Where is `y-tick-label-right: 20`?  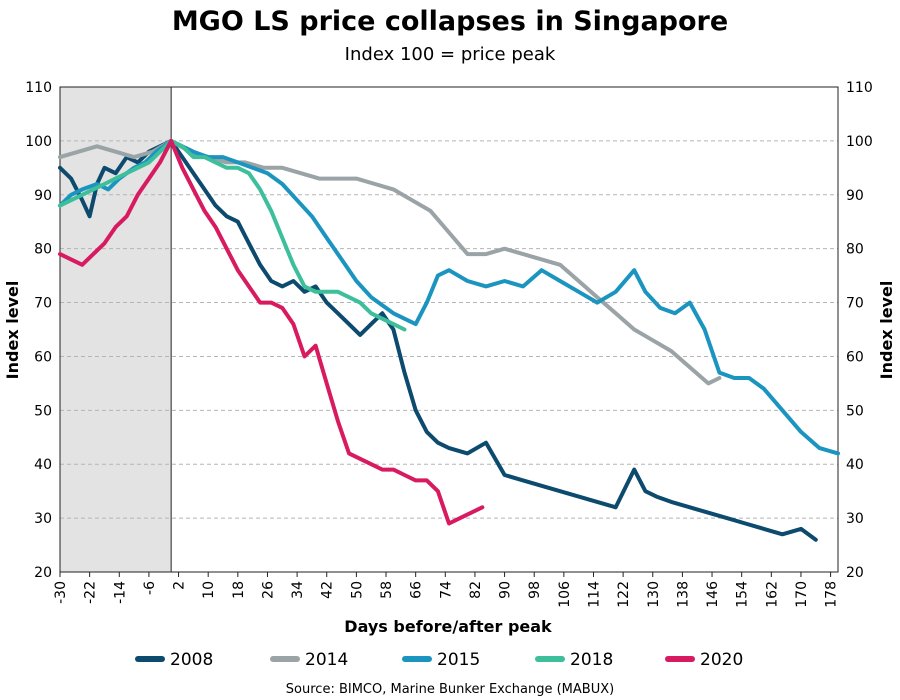
y-tick-label-right: 20 is located at coordinates (855, 573).